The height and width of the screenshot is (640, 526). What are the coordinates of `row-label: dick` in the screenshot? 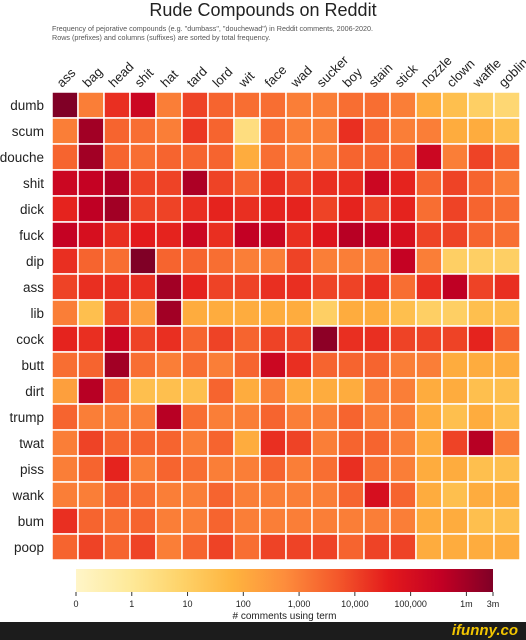 It's located at (32, 209).